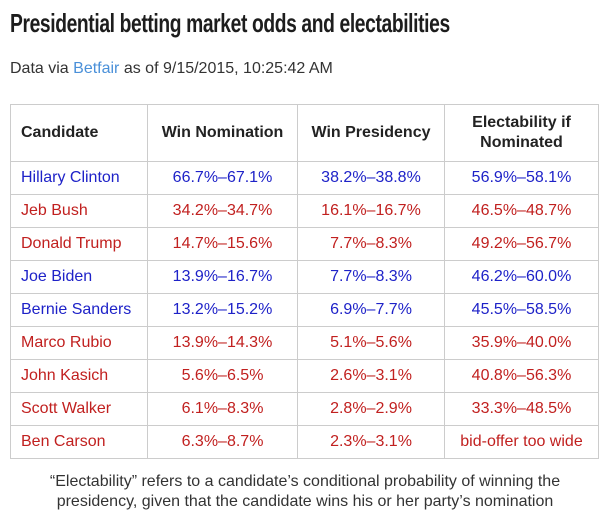  What do you see at coordinates (79, 244) in the screenshot?
I see `candidate-name: Donald Trump` at bounding box center [79, 244].